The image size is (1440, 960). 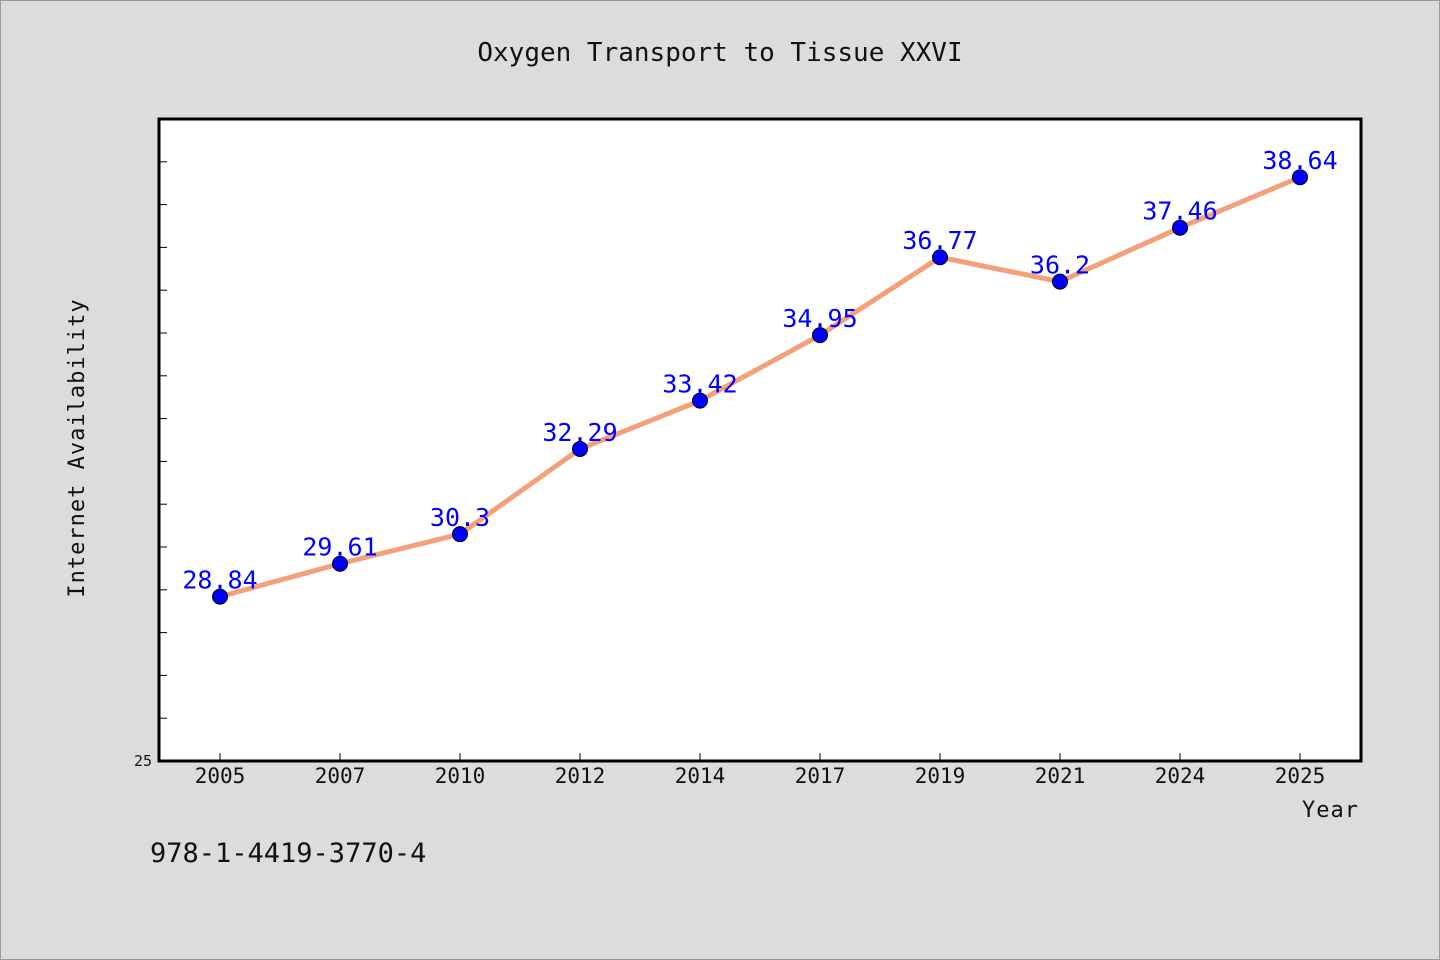 What do you see at coordinates (163, 440) in the screenshot?
I see `y-axis-ticks` at bounding box center [163, 440].